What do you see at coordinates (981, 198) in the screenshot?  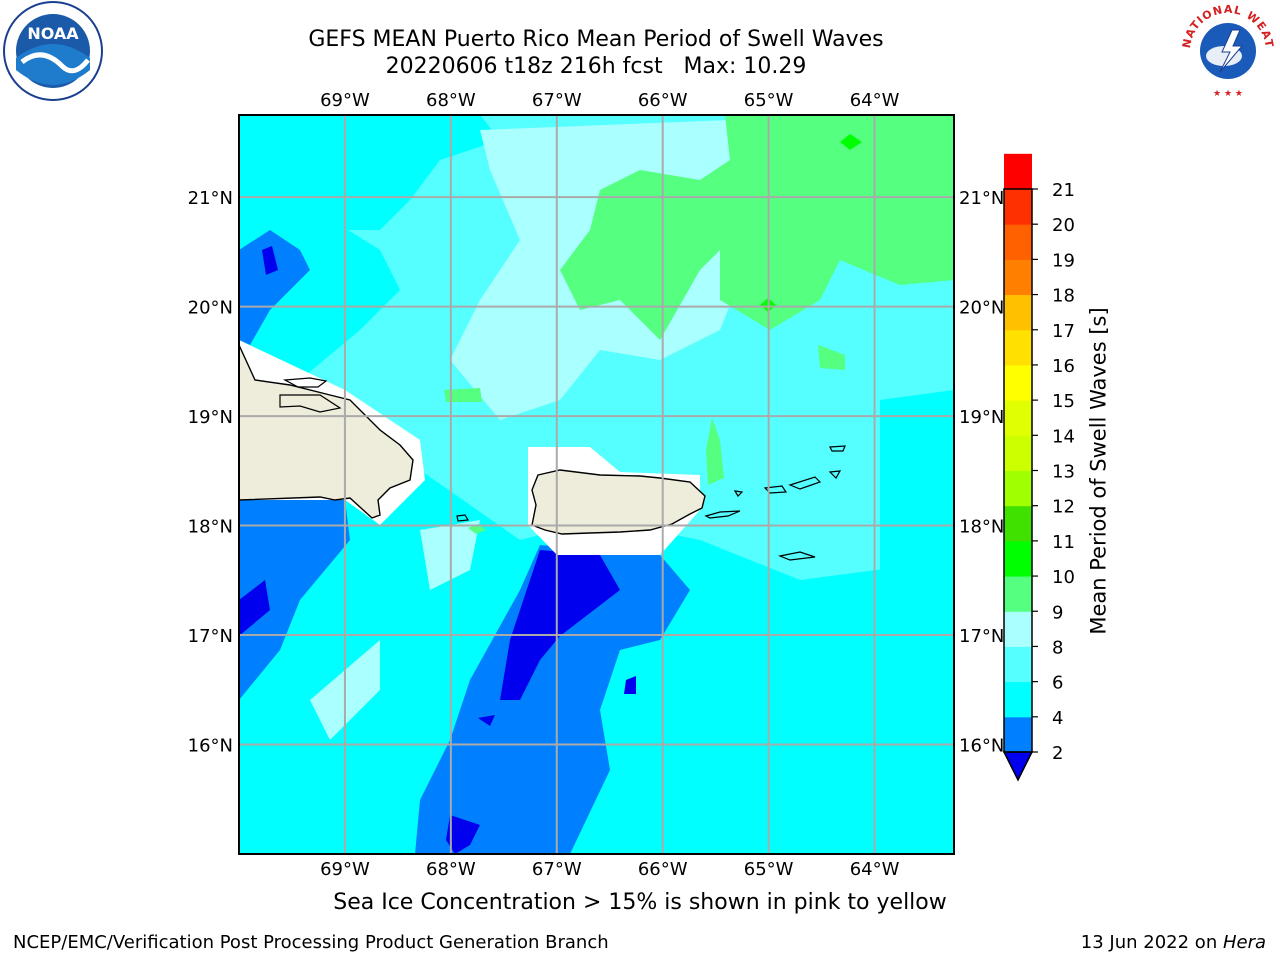 I see `lat-tick-label-right: 21°N` at bounding box center [981, 198].